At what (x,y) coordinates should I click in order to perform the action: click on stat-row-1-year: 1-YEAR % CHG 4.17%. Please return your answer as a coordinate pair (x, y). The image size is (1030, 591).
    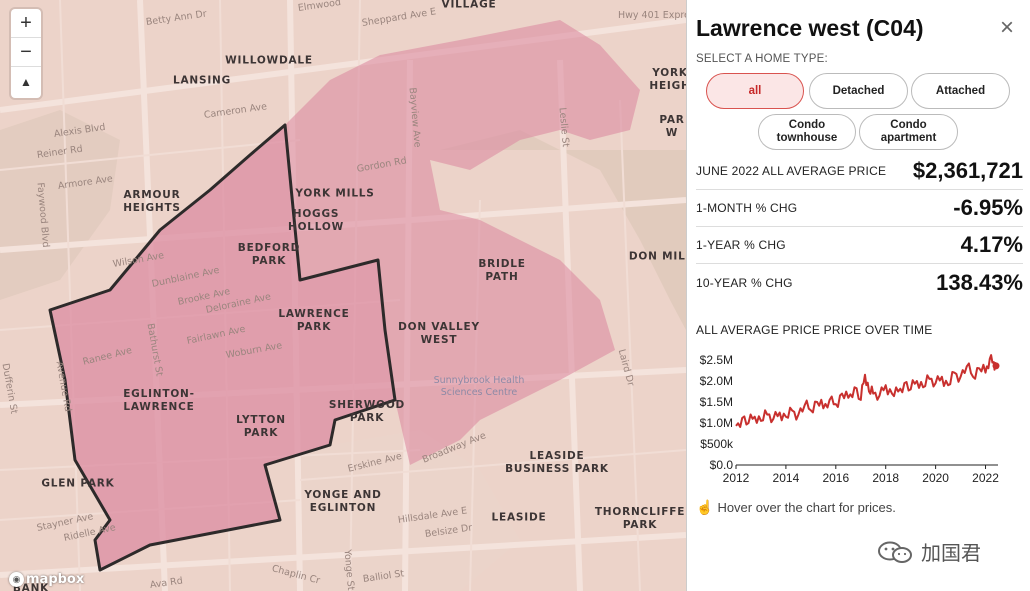
    Looking at the image, I should click on (859, 245).